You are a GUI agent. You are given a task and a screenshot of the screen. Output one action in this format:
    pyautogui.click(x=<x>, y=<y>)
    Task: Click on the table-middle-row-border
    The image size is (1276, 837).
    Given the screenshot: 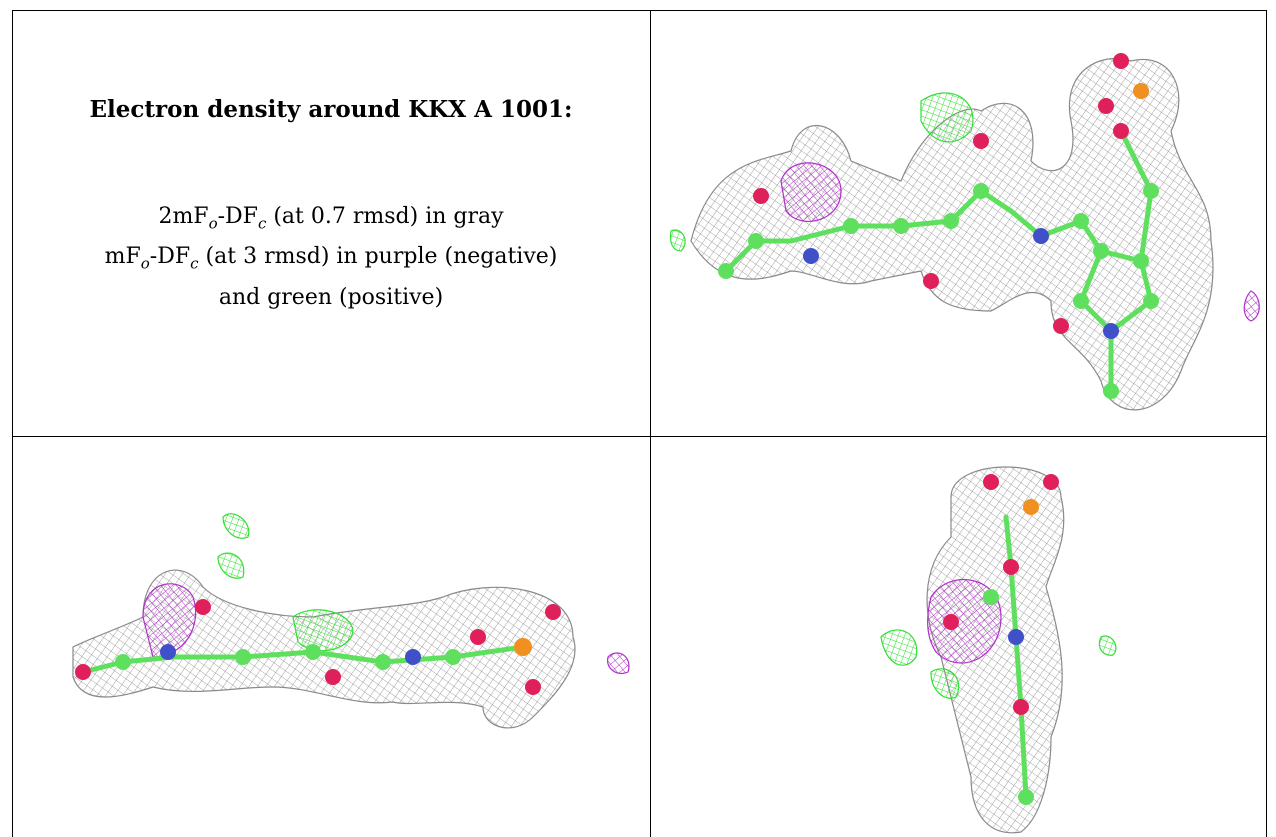 What is the action you would take?
    pyautogui.click(x=639, y=436)
    